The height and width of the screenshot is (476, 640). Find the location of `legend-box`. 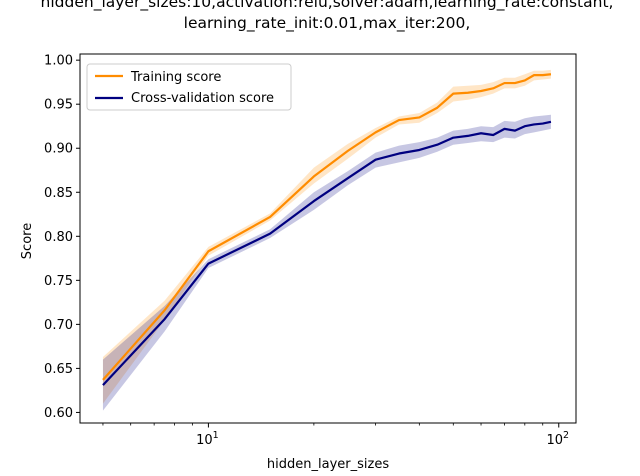

legend-box is located at coordinates (189, 87).